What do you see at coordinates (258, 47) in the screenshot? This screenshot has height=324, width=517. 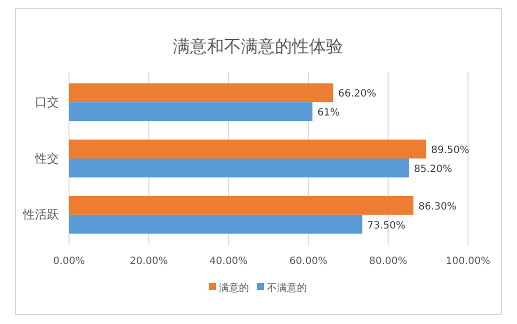 I see `chart-title: 满意和不满意的性体验` at bounding box center [258, 47].